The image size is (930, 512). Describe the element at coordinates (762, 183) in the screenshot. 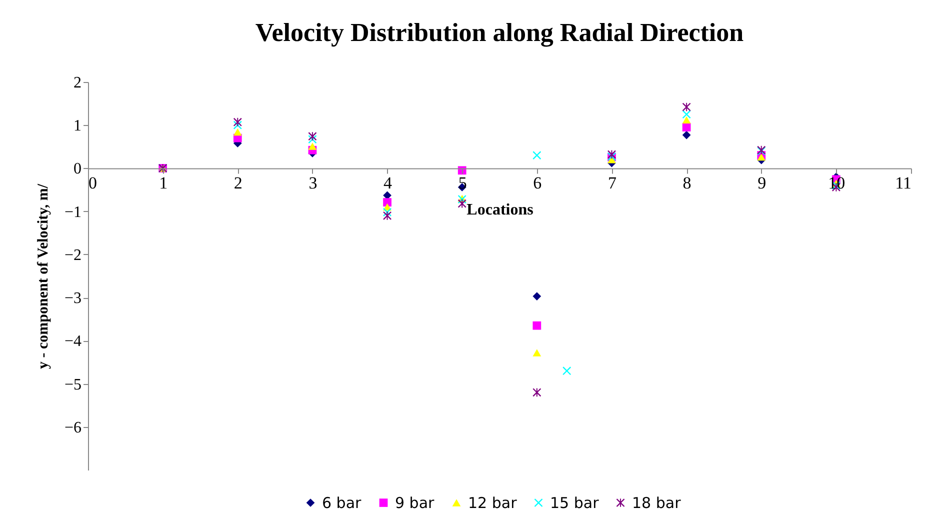

I see `x-tick-label: 9` at that location.